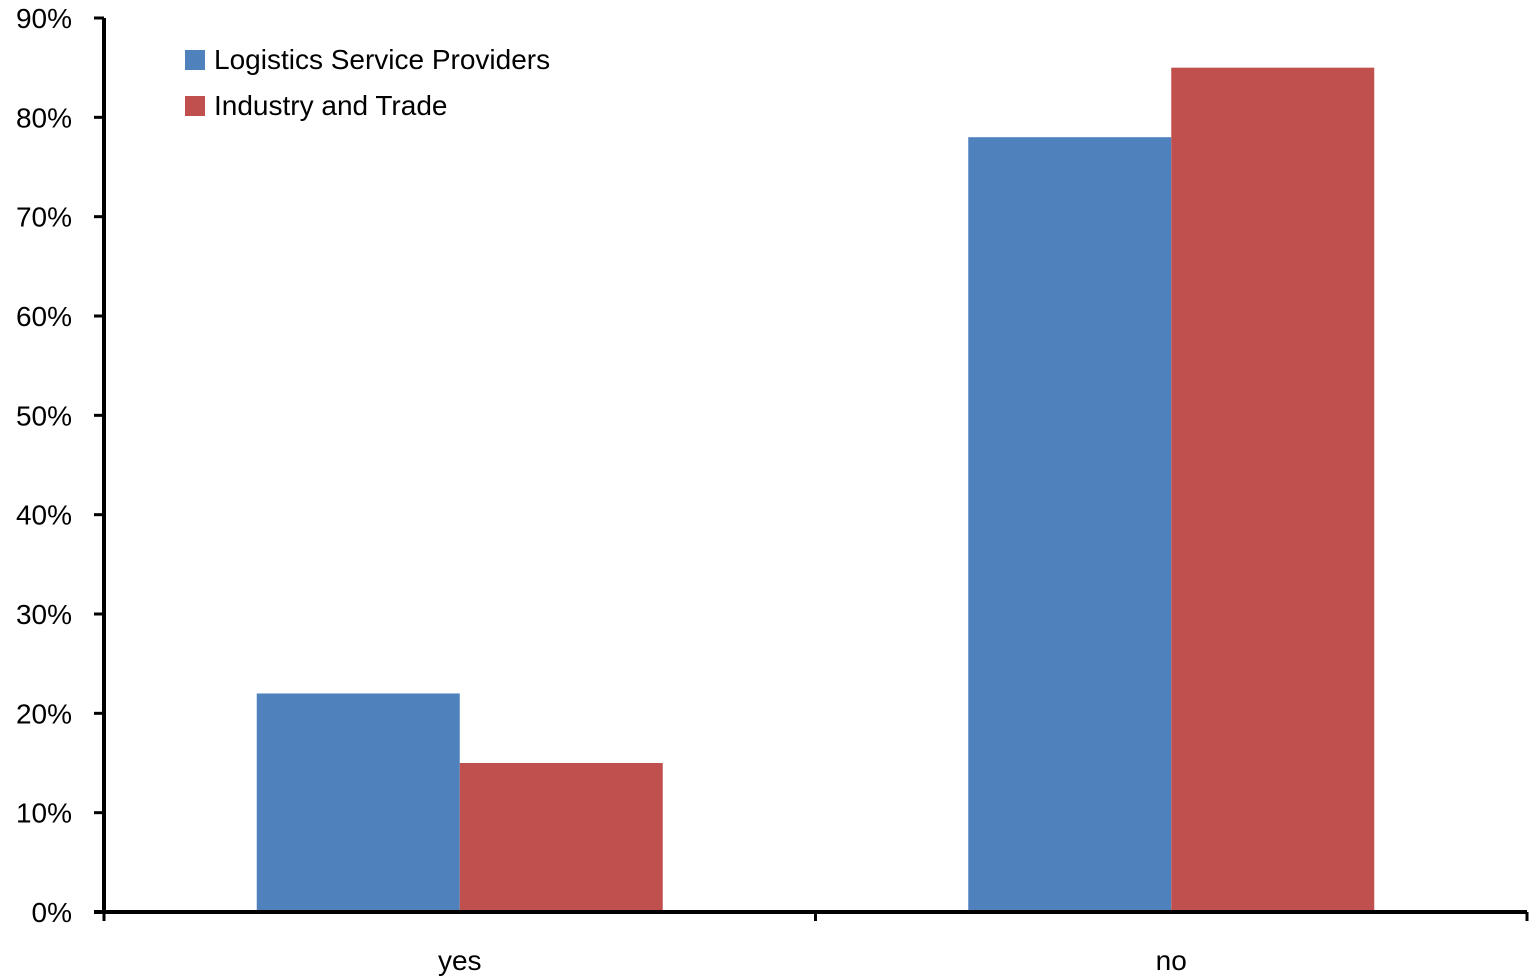  I want to click on bar-no-logistics-service-providers, so click(1070, 524).